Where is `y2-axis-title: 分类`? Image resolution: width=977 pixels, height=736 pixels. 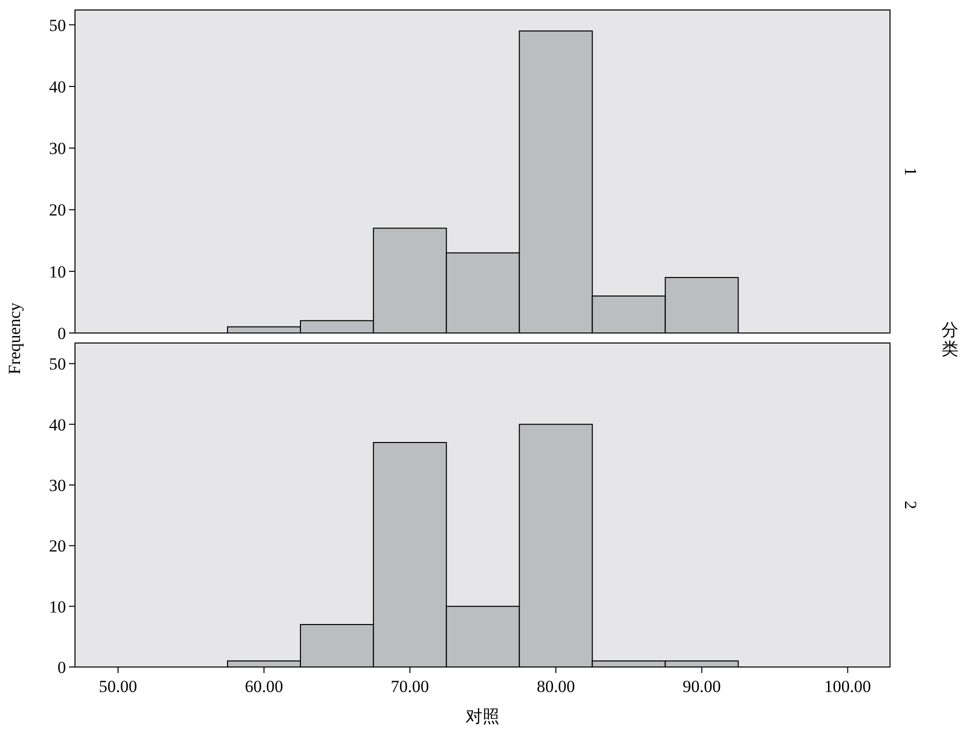
y2-axis-title: 分类 is located at coordinates (950, 339).